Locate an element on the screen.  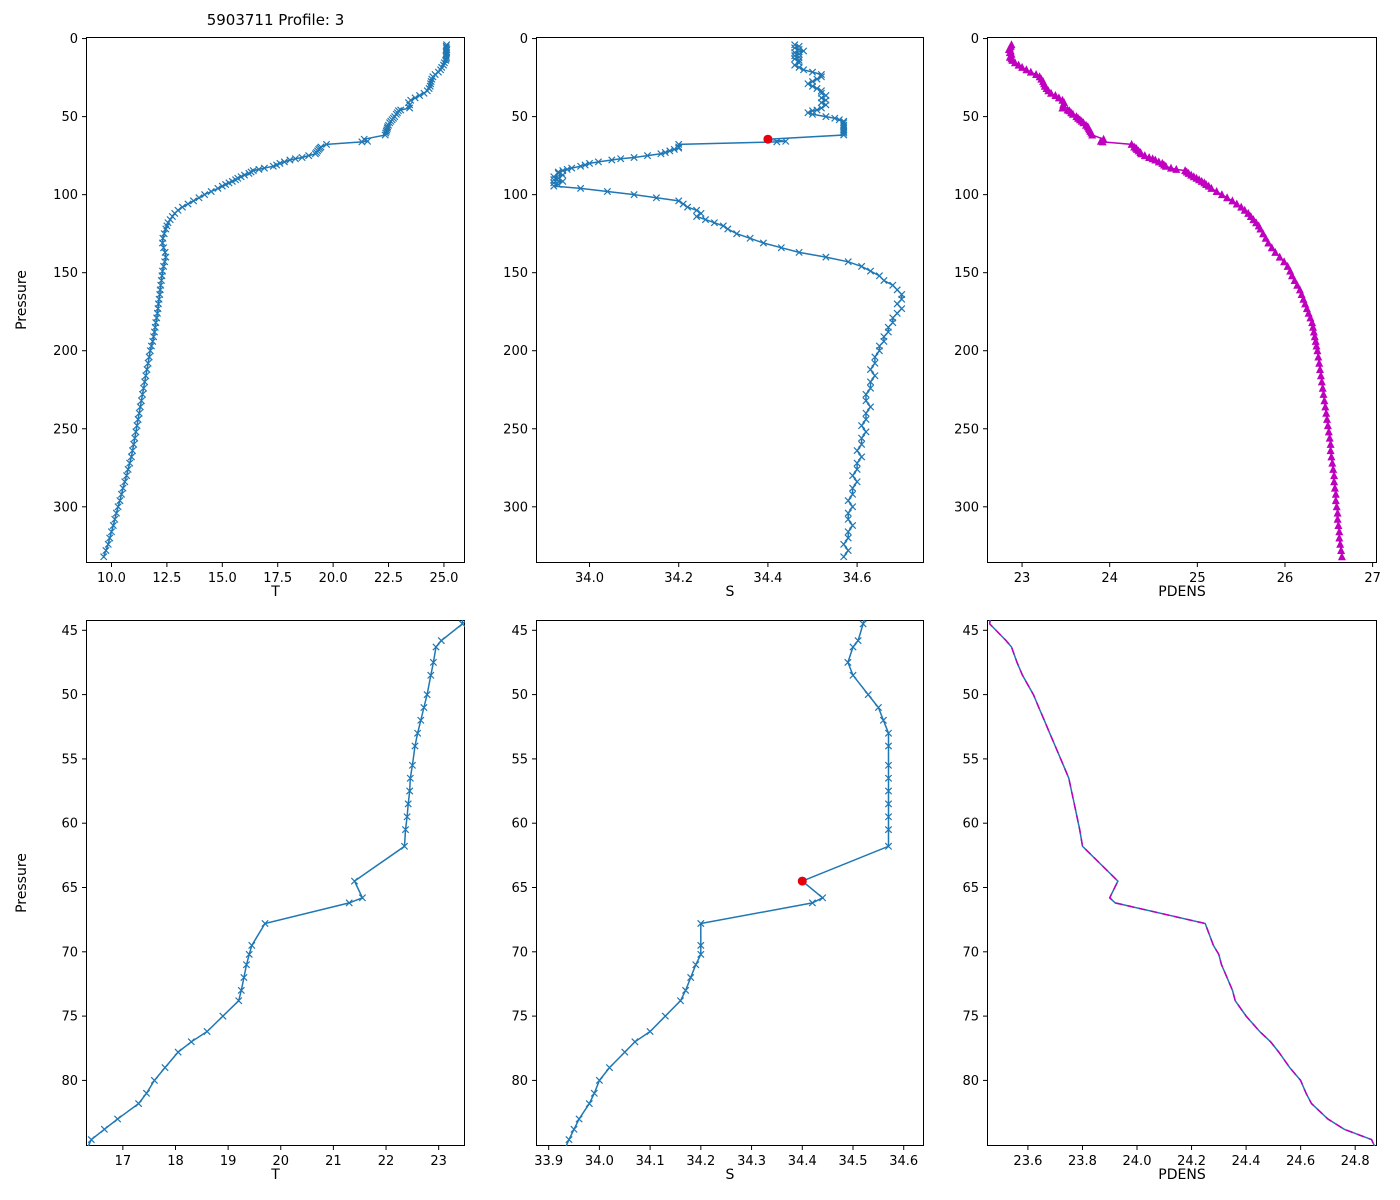
x-tick-label: 20 is located at coordinates (280, 1161).